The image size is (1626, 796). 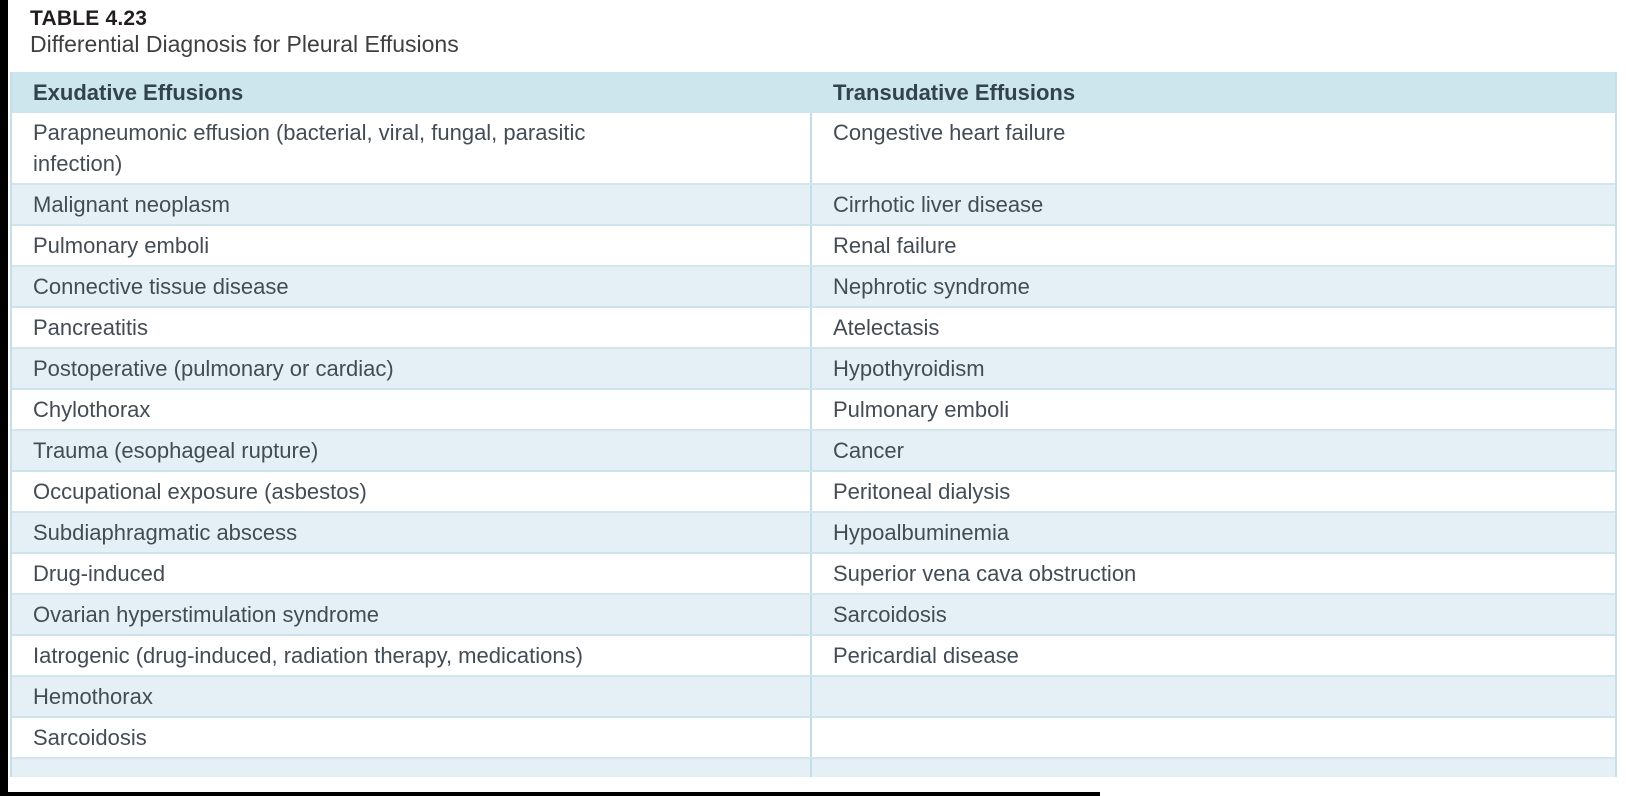 I want to click on cell-text: Ovarian hyperstimulation syndrome, so click(x=206, y=614).